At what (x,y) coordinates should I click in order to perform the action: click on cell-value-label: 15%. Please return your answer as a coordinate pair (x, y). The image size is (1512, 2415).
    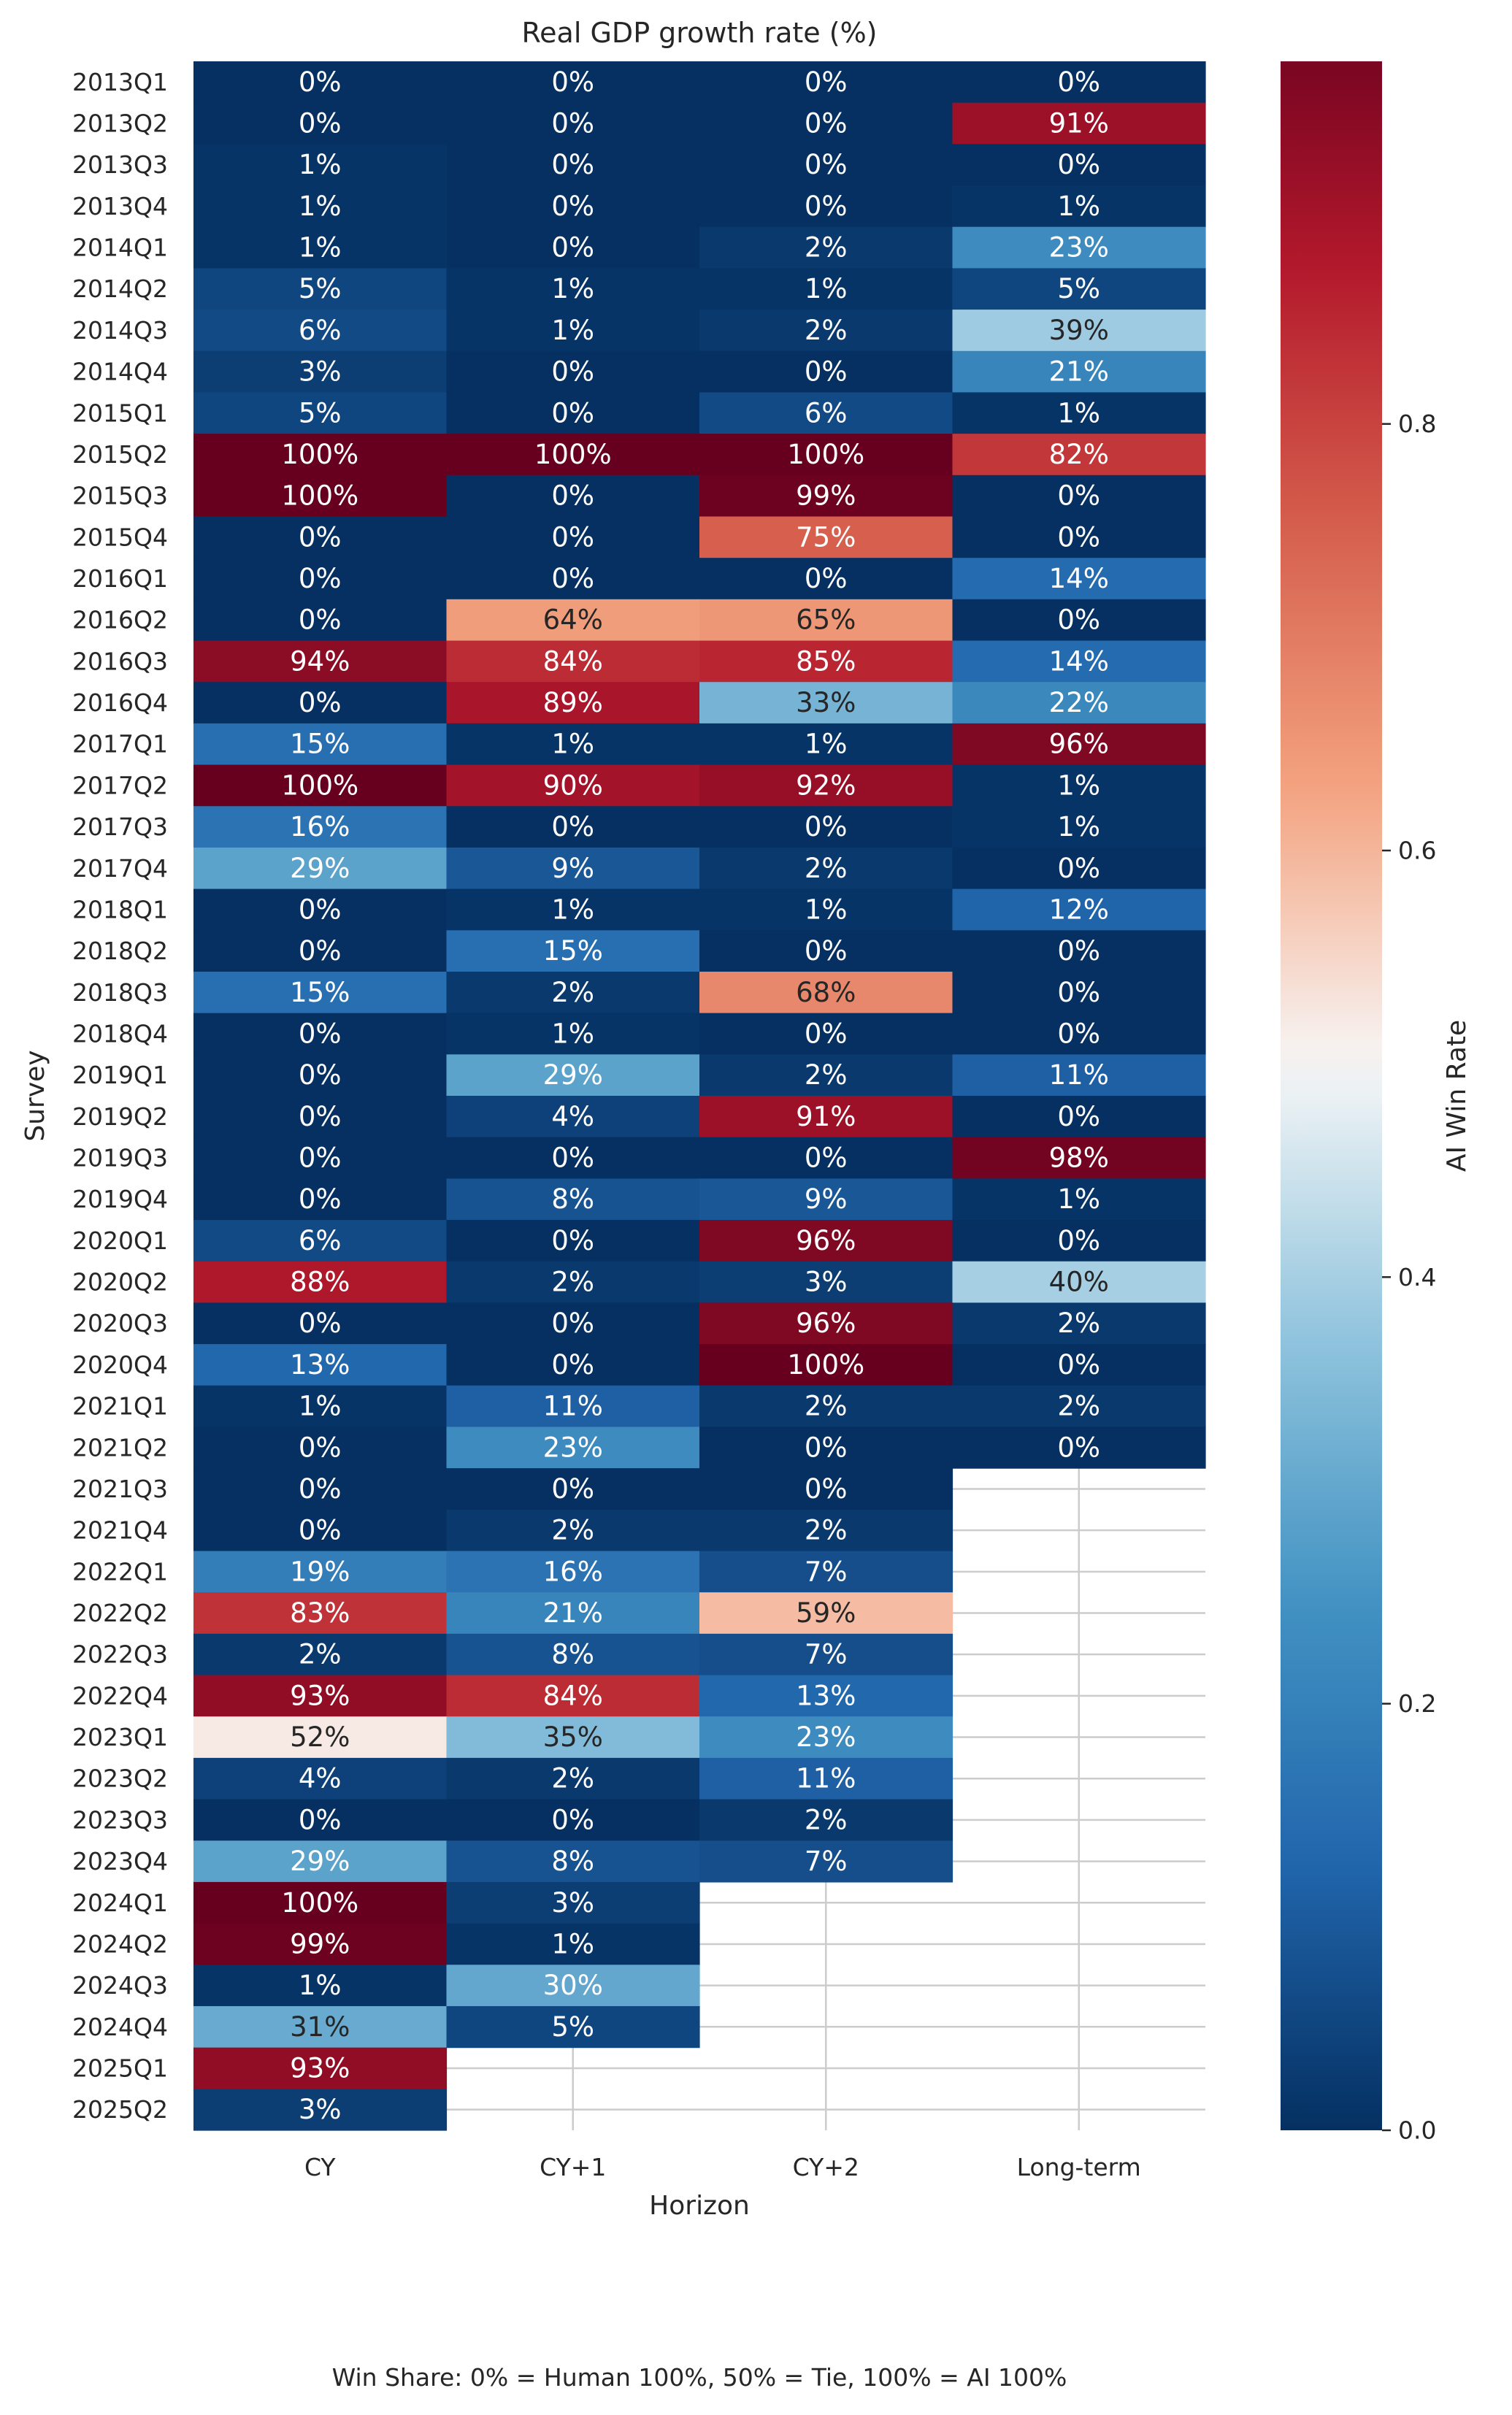
    Looking at the image, I should click on (320, 992).